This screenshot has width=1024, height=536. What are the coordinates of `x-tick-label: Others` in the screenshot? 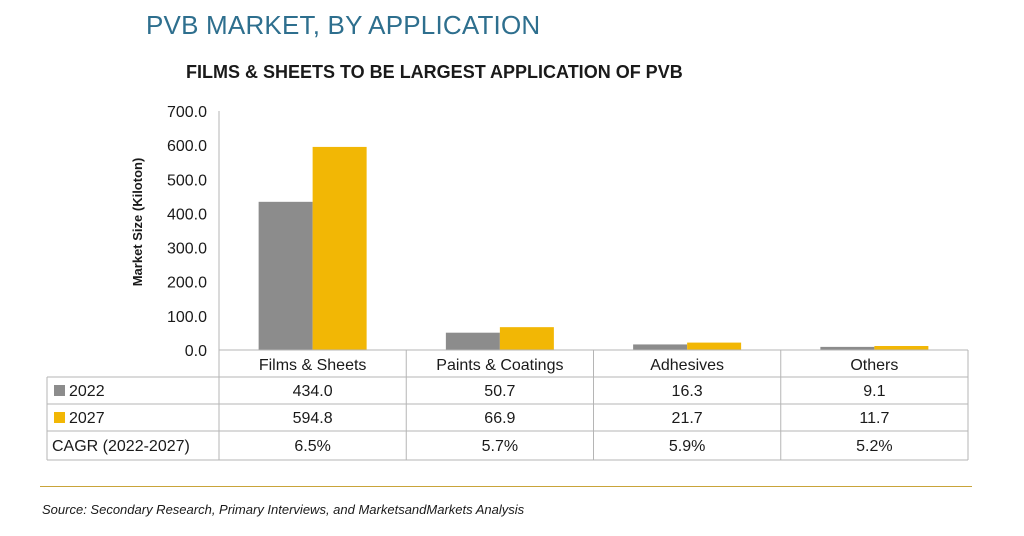 It's located at (874, 365).